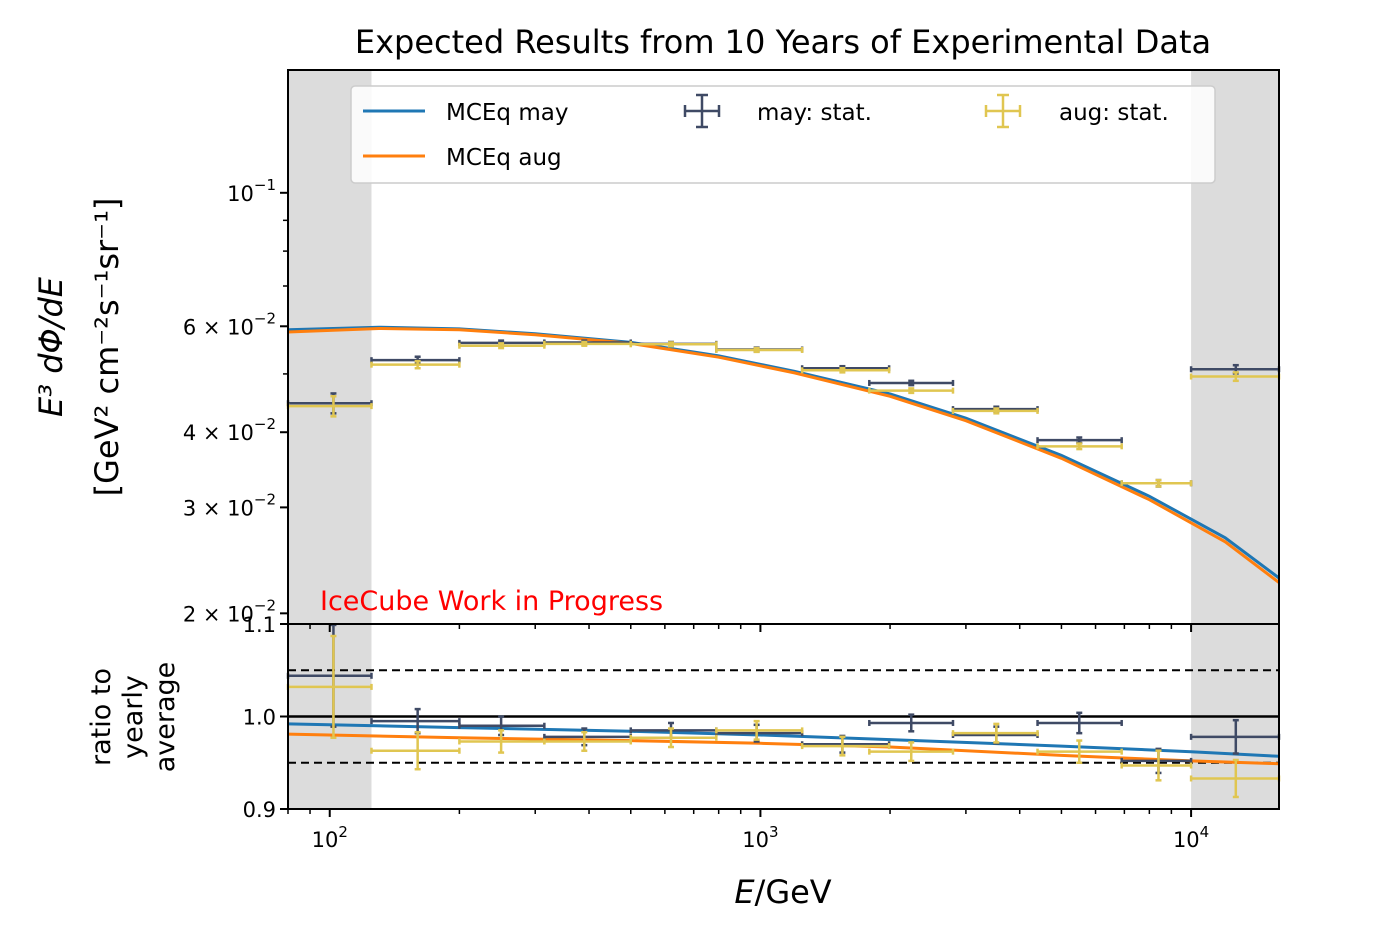  What do you see at coordinates (783, 716) in the screenshot?
I see `reference-lines` at bounding box center [783, 716].